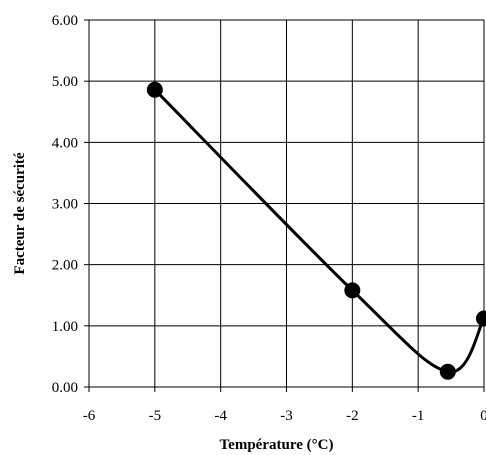  Describe the element at coordinates (65, 143) in the screenshot. I see `y-tick-label: 4.00` at that location.